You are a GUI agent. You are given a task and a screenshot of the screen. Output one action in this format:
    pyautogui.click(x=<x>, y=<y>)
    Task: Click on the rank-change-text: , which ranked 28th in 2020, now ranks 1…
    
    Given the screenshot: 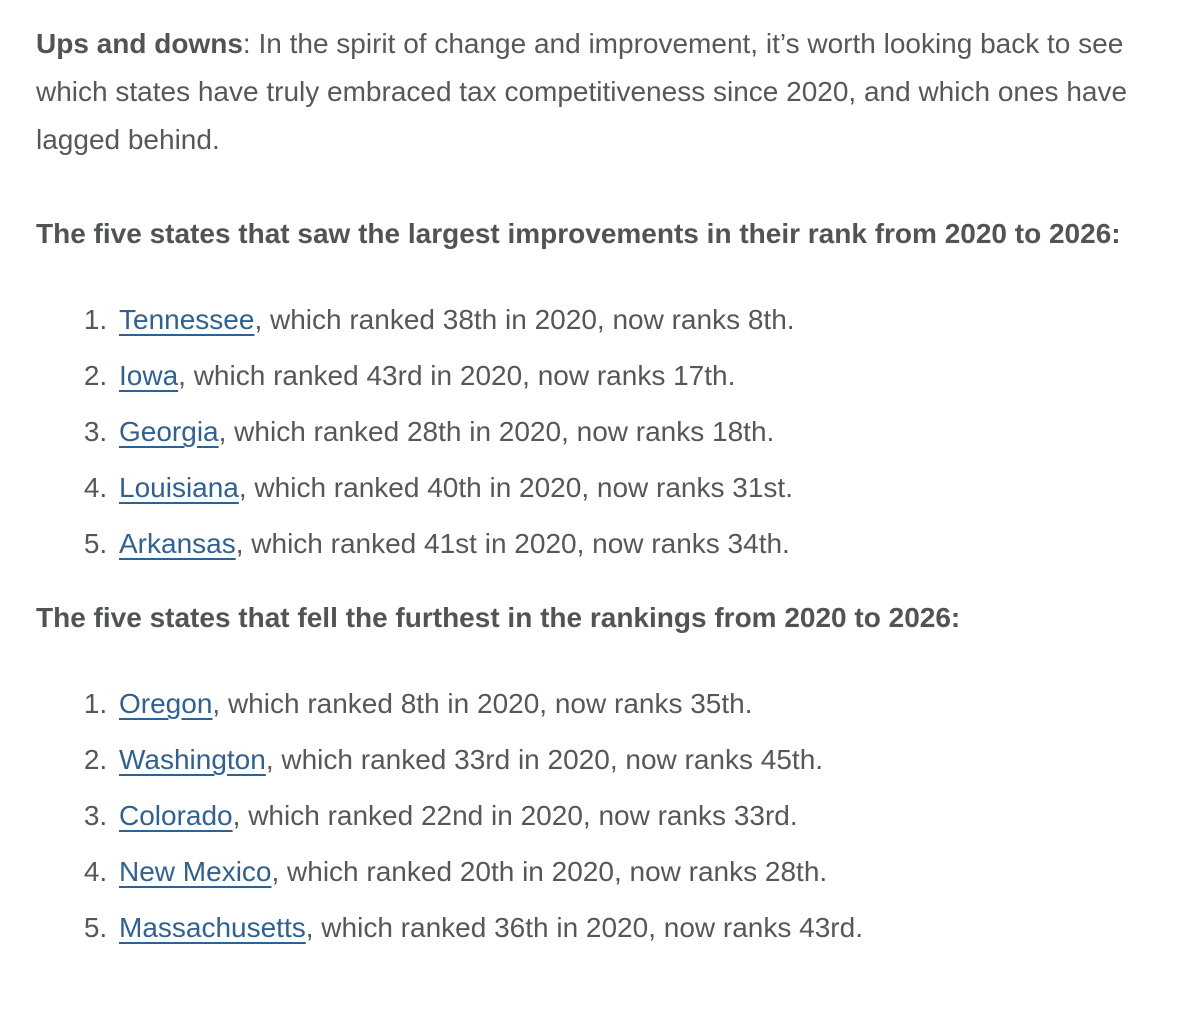 What is the action you would take?
    pyautogui.click(x=496, y=431)
    